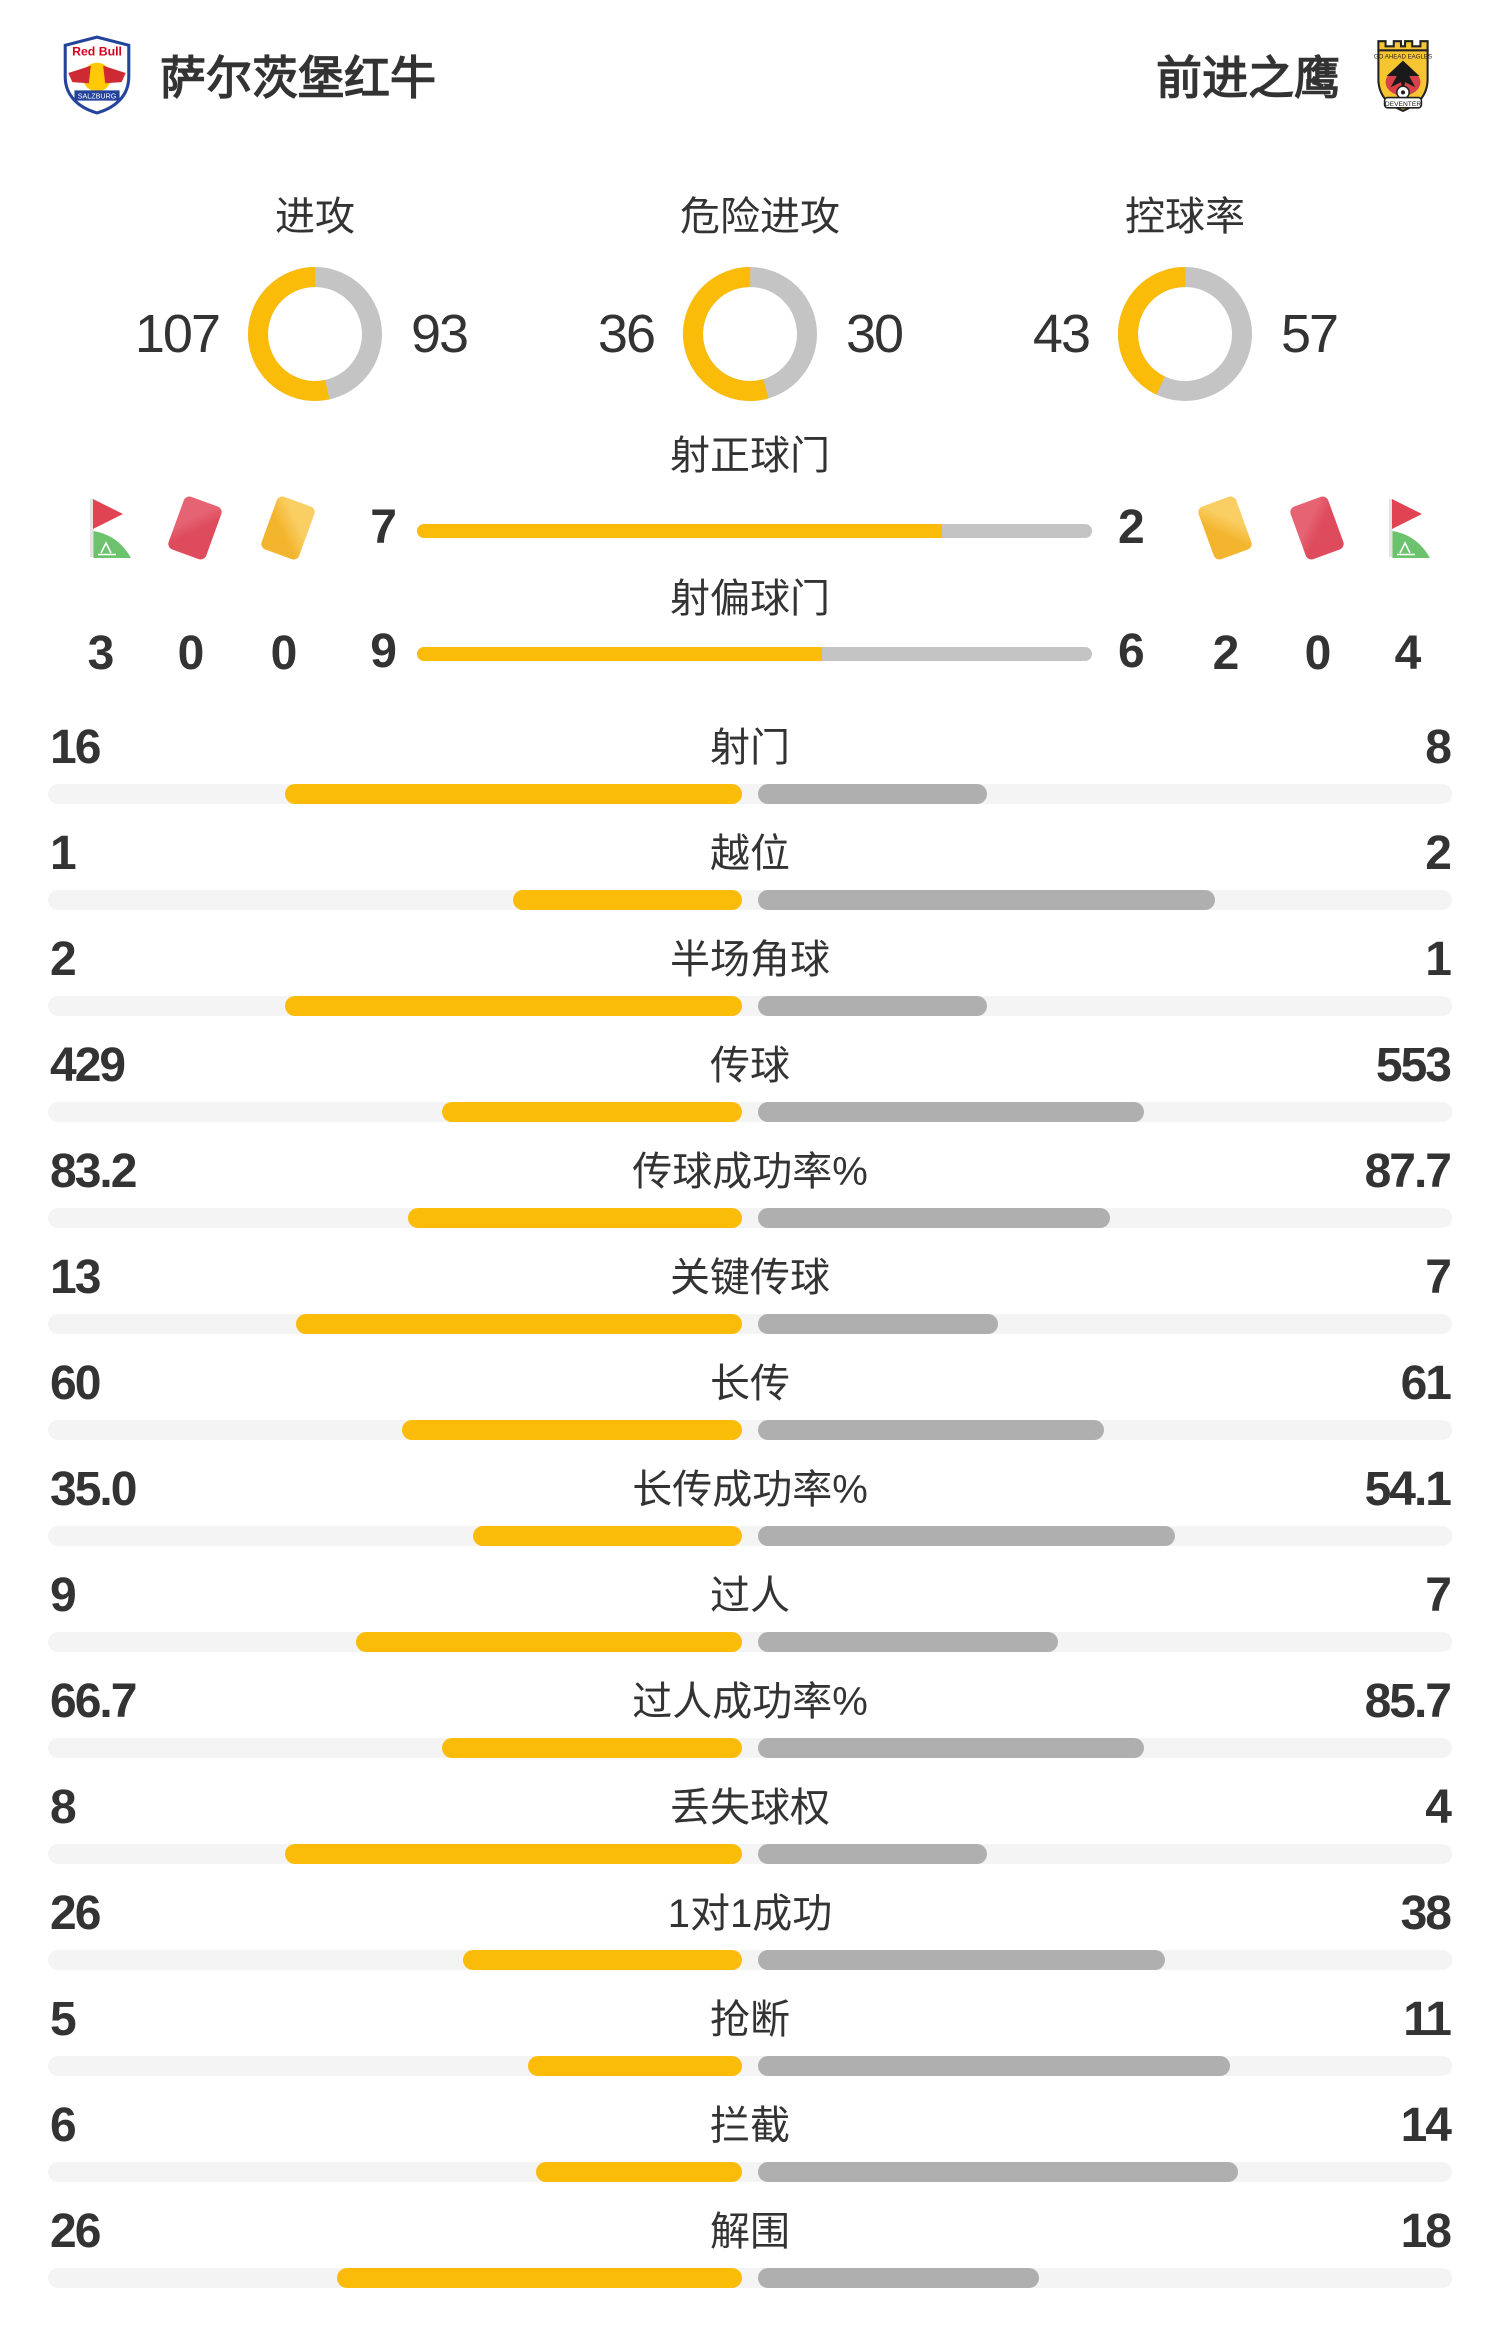 The width and height of the screenshot is (1500, 2350). I want to click on go-ahead-eagles-crest-icon: GO AHEAD EAGLES DEVENTER, so click(1403, 76).